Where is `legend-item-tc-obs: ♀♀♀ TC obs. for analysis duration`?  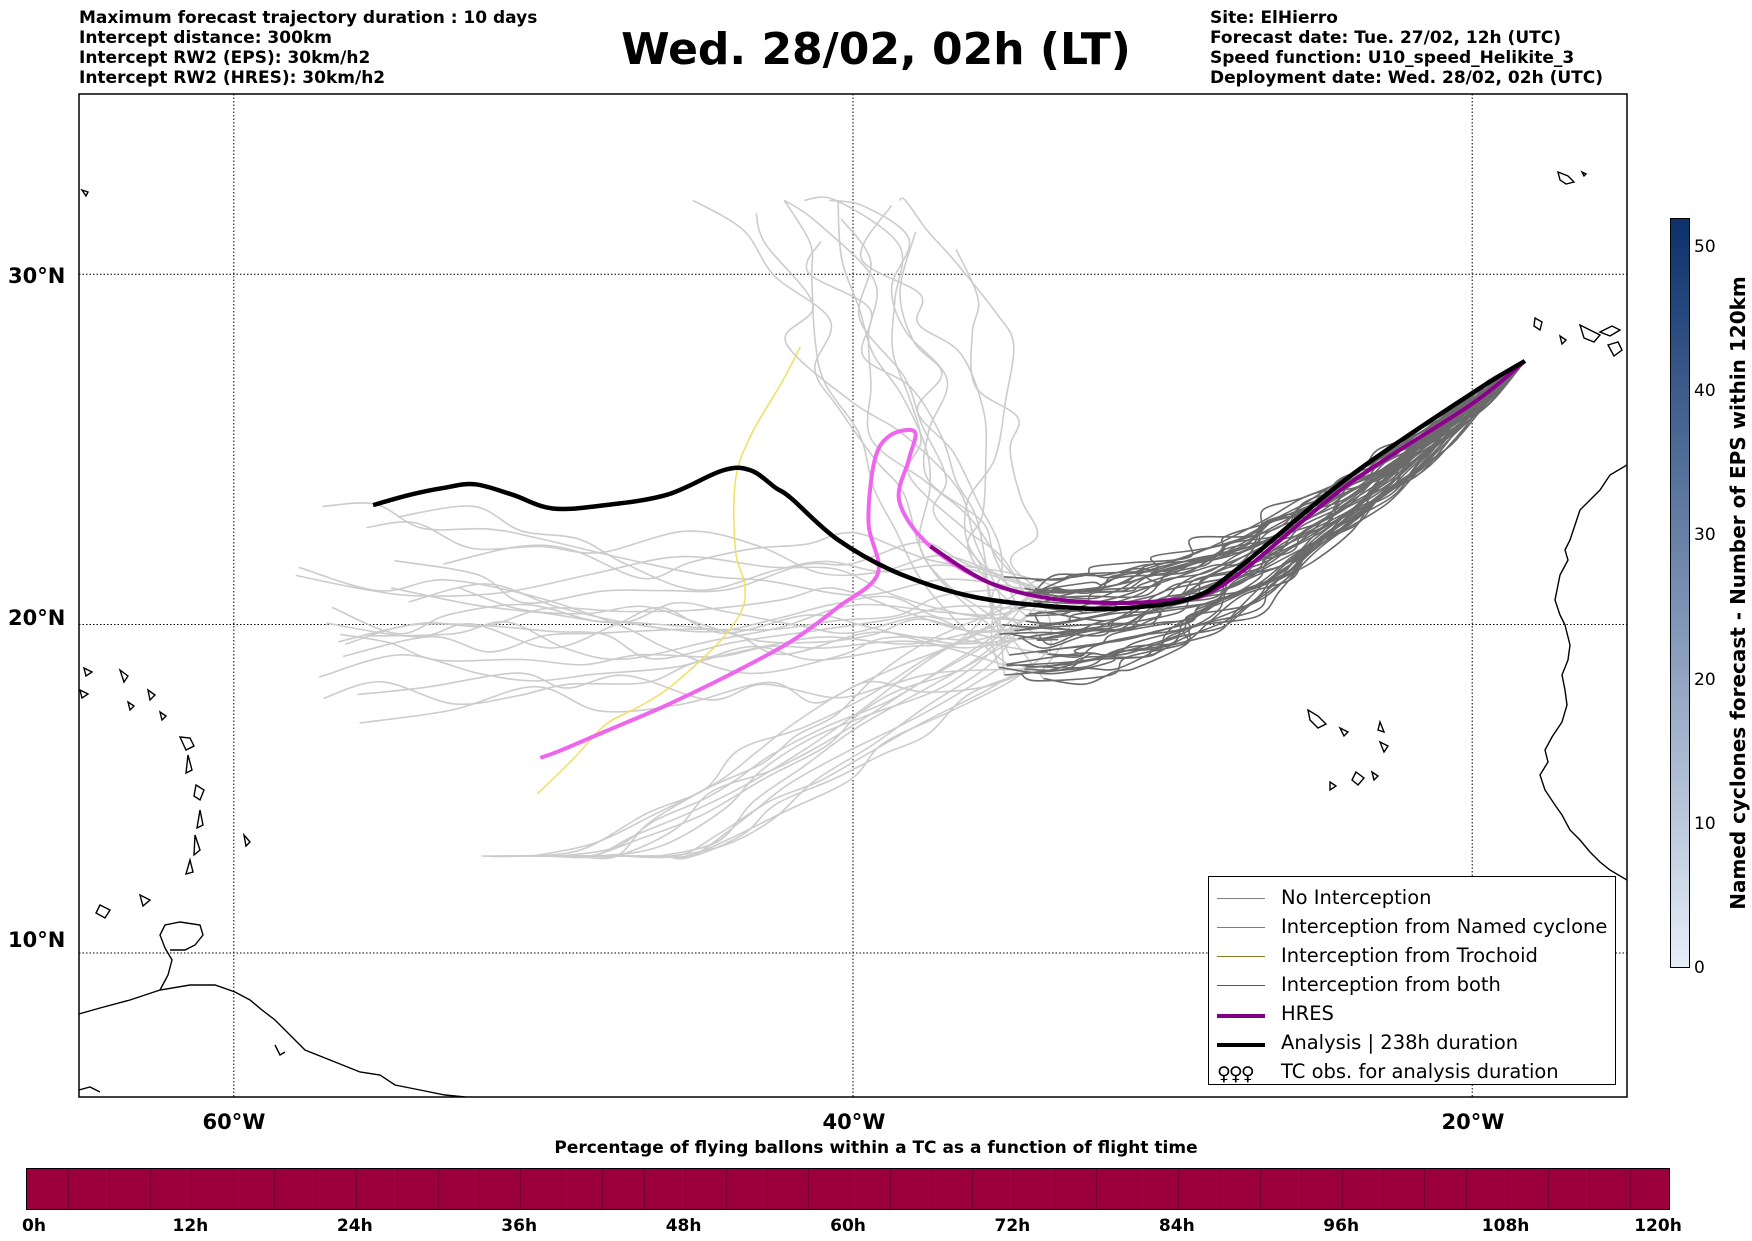
legend-item-tc-obs: ♀♀♀ TC obs. for analysis duration is located at coordinates (1412, 1071).